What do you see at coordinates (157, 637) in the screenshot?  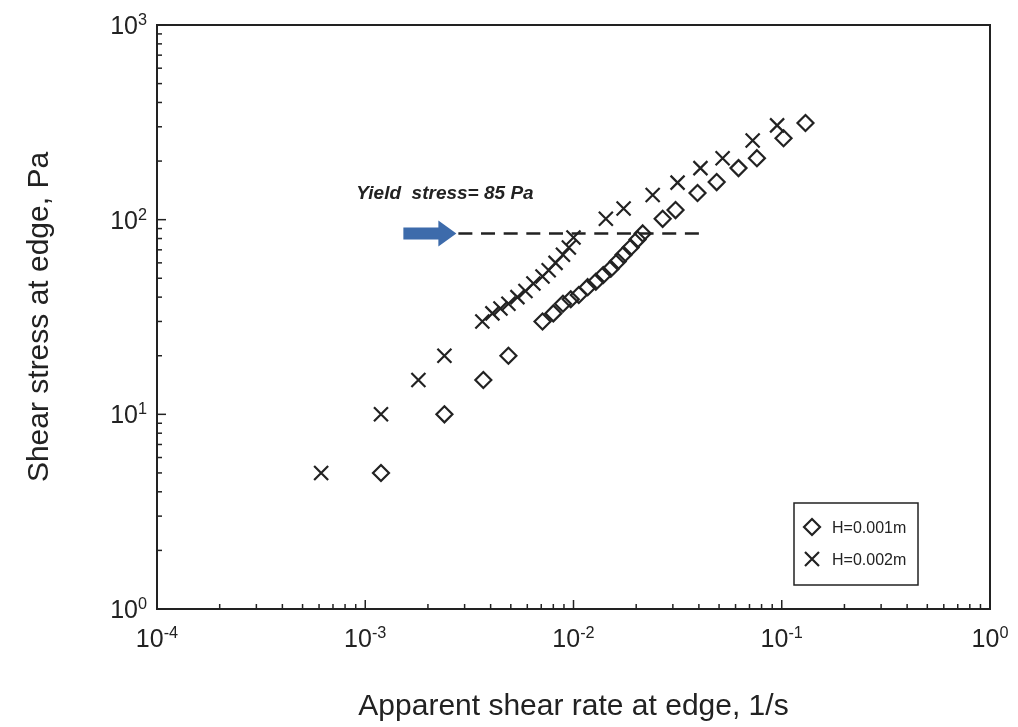 I see `x-tick-label: 10$^{-4}$` at bounding box center [157, 637].